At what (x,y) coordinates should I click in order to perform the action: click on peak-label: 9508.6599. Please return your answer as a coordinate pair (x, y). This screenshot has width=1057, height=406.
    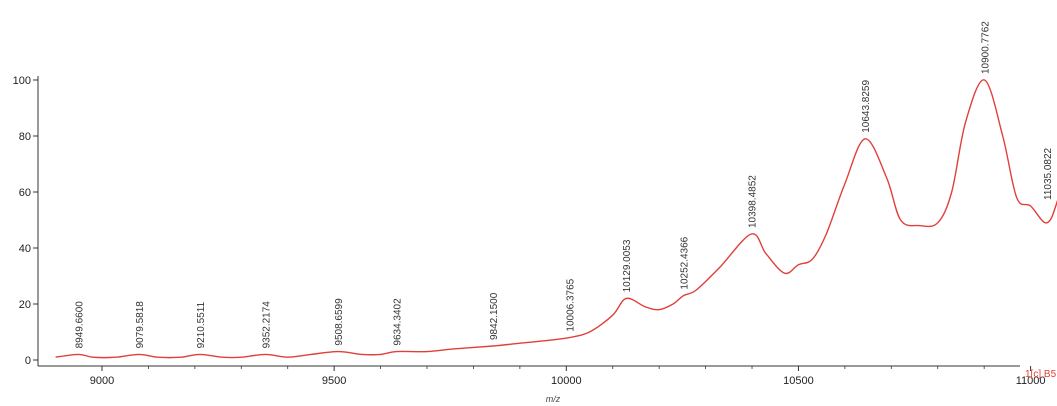
    Looking at the image, I should click on (339, 322).